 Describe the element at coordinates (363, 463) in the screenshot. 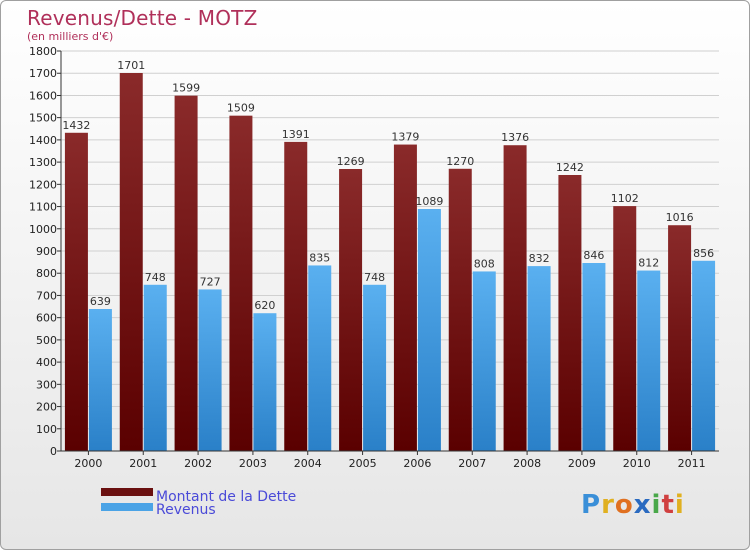

I see `x-tick-label: 2005` at that location.